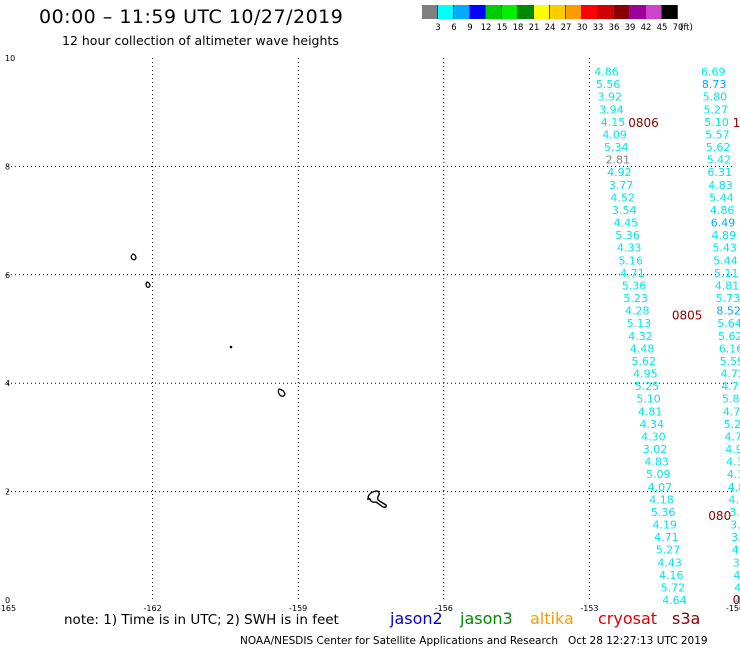  What do you see at coordinates (673, 587) in the screenshot?
I see `wave-height-value: 5.72` at bounding box center [673, 587].